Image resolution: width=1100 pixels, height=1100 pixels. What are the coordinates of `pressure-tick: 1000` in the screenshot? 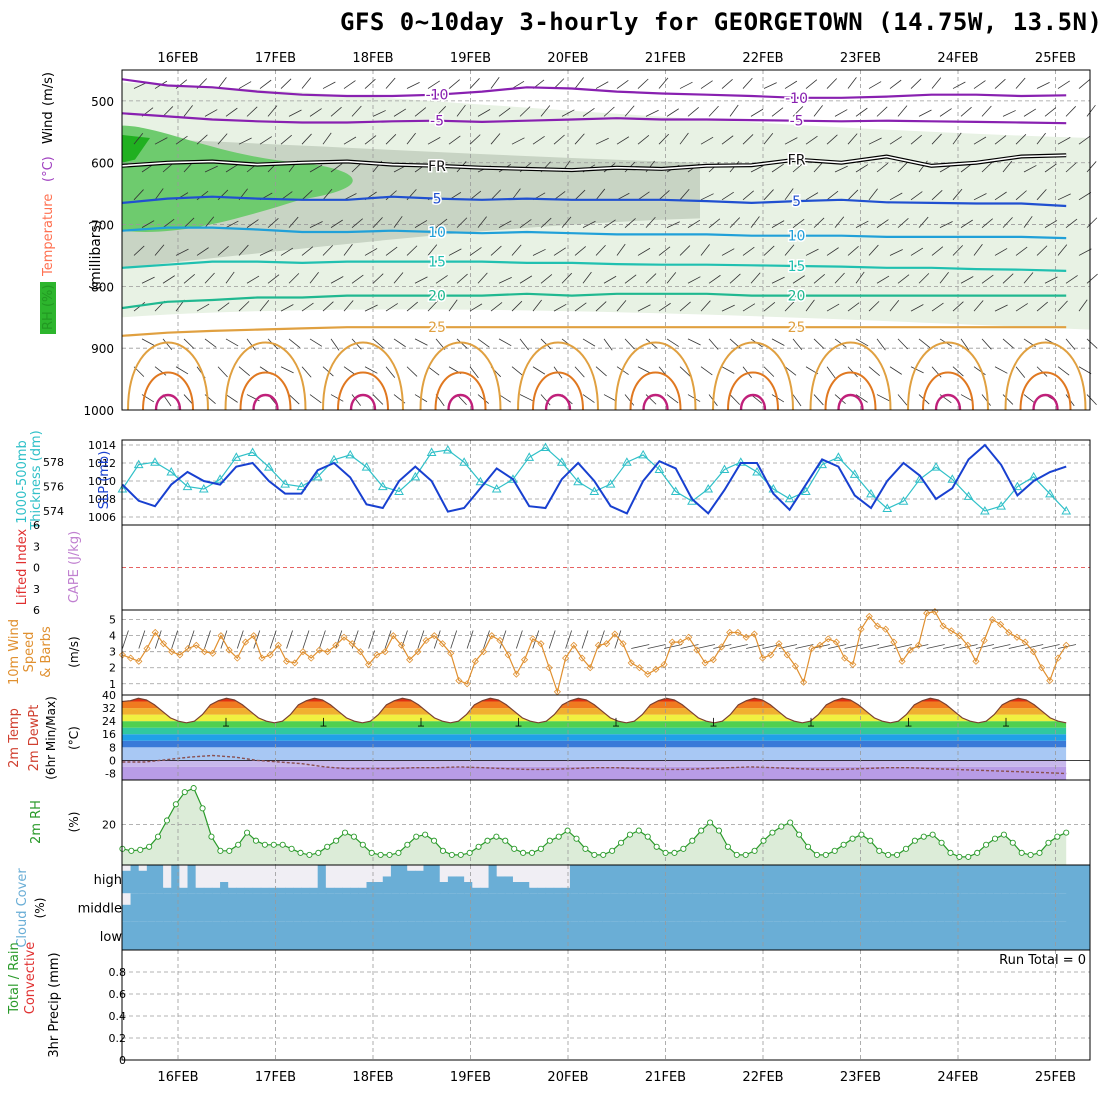 It's located at (98, 411).